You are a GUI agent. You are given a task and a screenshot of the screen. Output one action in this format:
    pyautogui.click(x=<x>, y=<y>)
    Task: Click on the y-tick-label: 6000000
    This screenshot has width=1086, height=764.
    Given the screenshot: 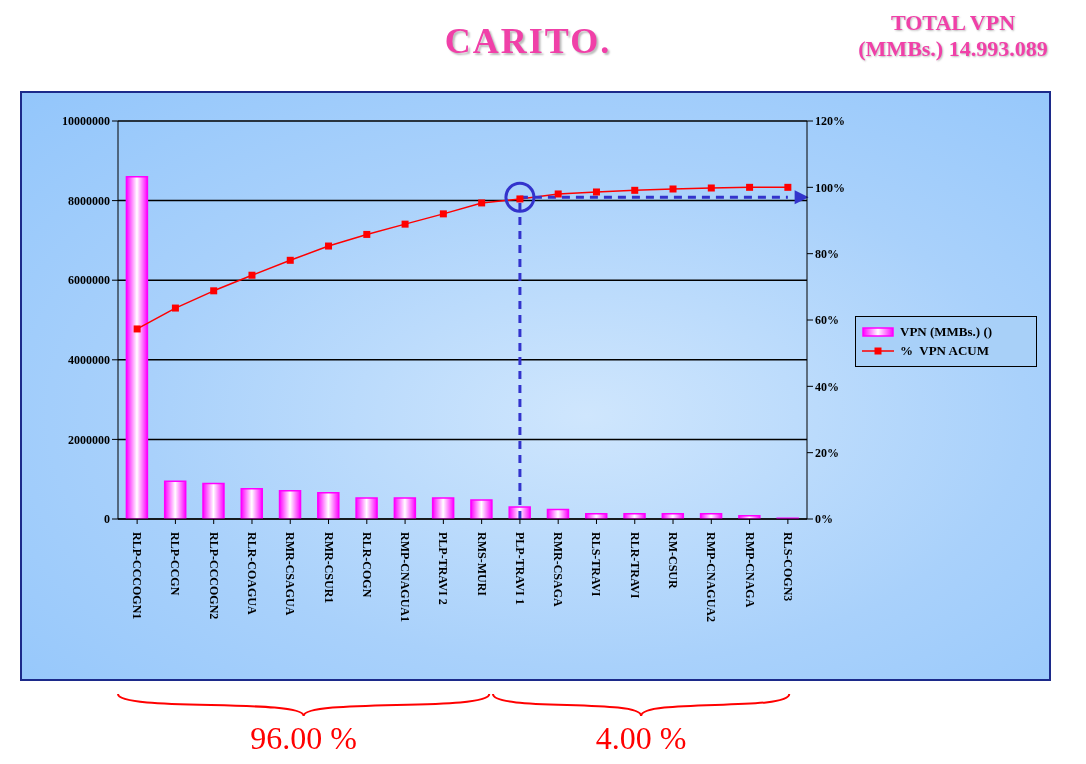 What is the action you would take?
    pyautogui.click(x=89, y=280)
    